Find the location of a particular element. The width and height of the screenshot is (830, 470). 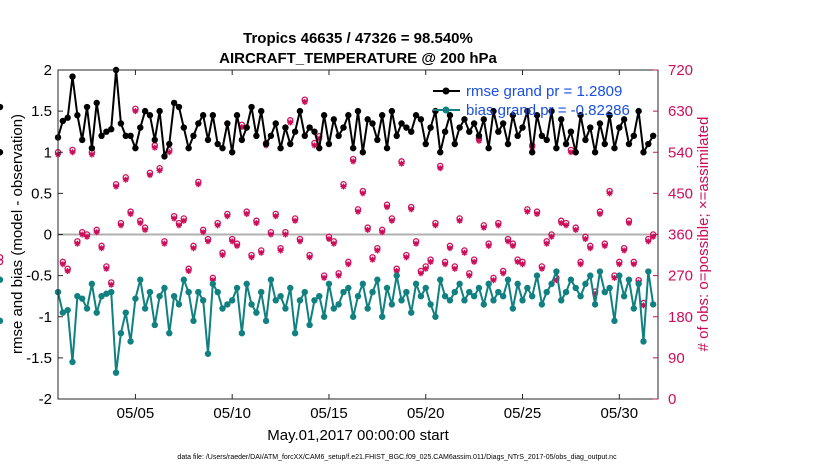

y-tick-right-label: 0 is located at coordinates (672, 399).